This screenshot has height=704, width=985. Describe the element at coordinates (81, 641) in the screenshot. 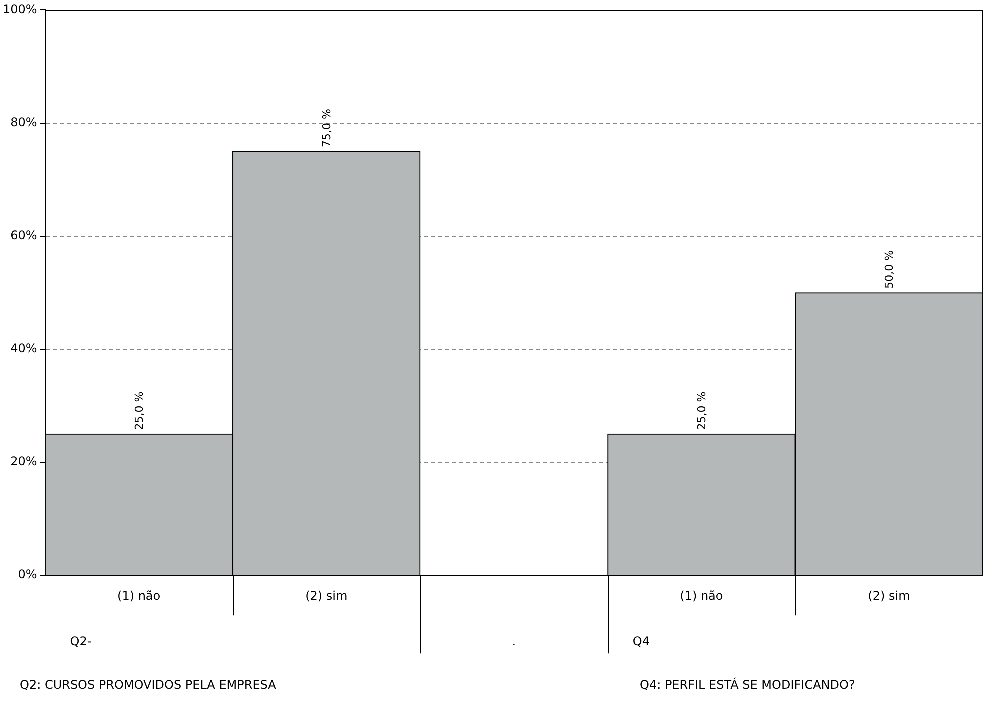

I see `text: Q2-` at that location.